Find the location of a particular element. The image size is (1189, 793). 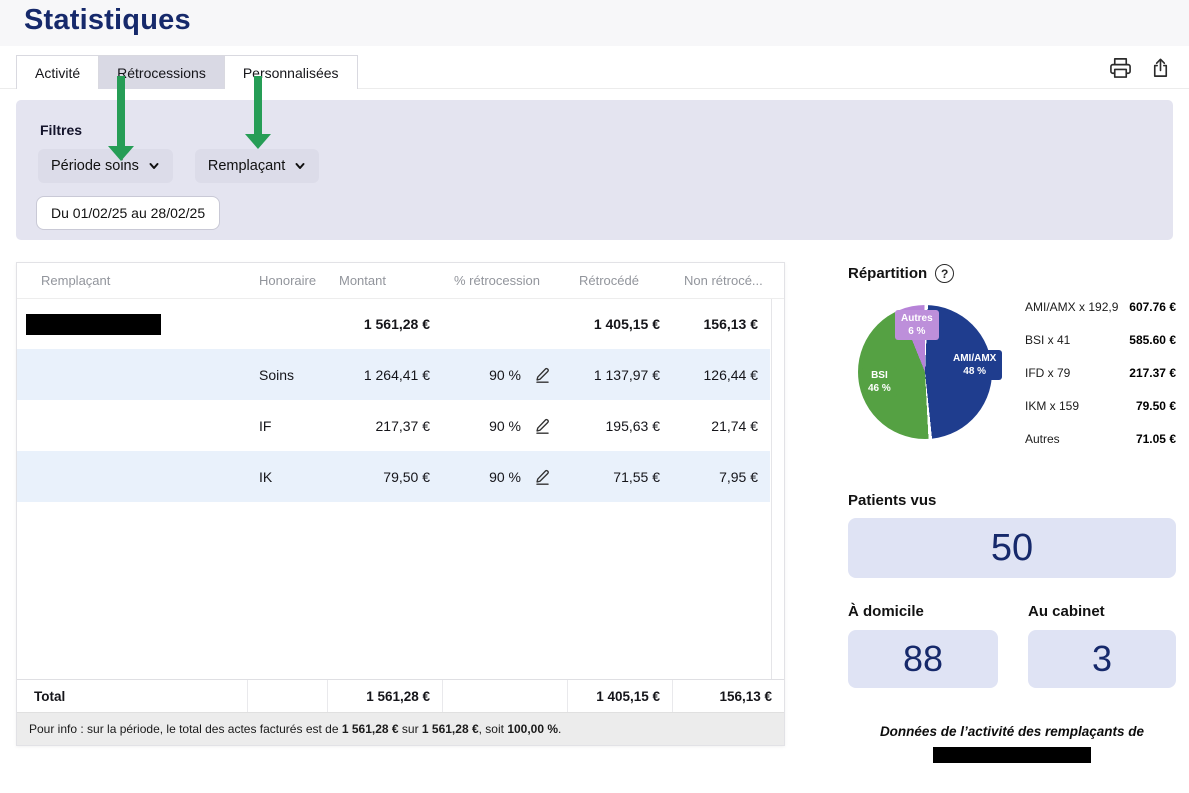

periode-soins-dropdown: Période soins is located at coordinates (105, 166).